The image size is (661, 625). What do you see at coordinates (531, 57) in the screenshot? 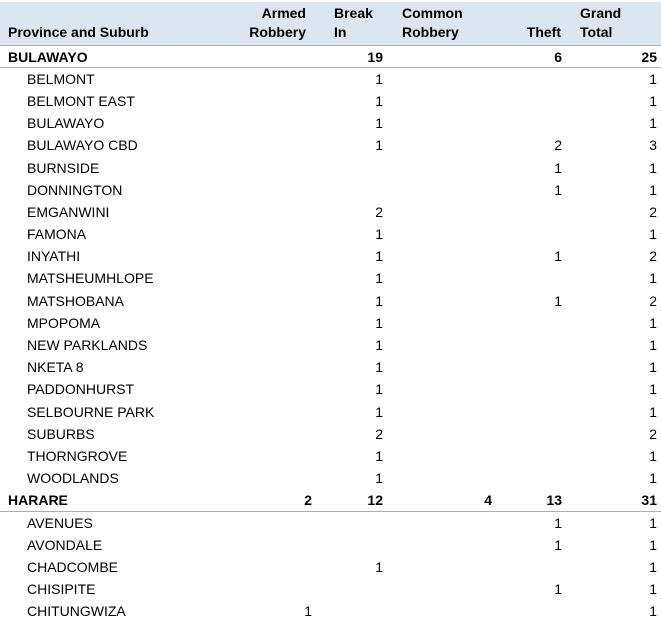
I see `cell-theft: 6` at bounding box center [531, 57].